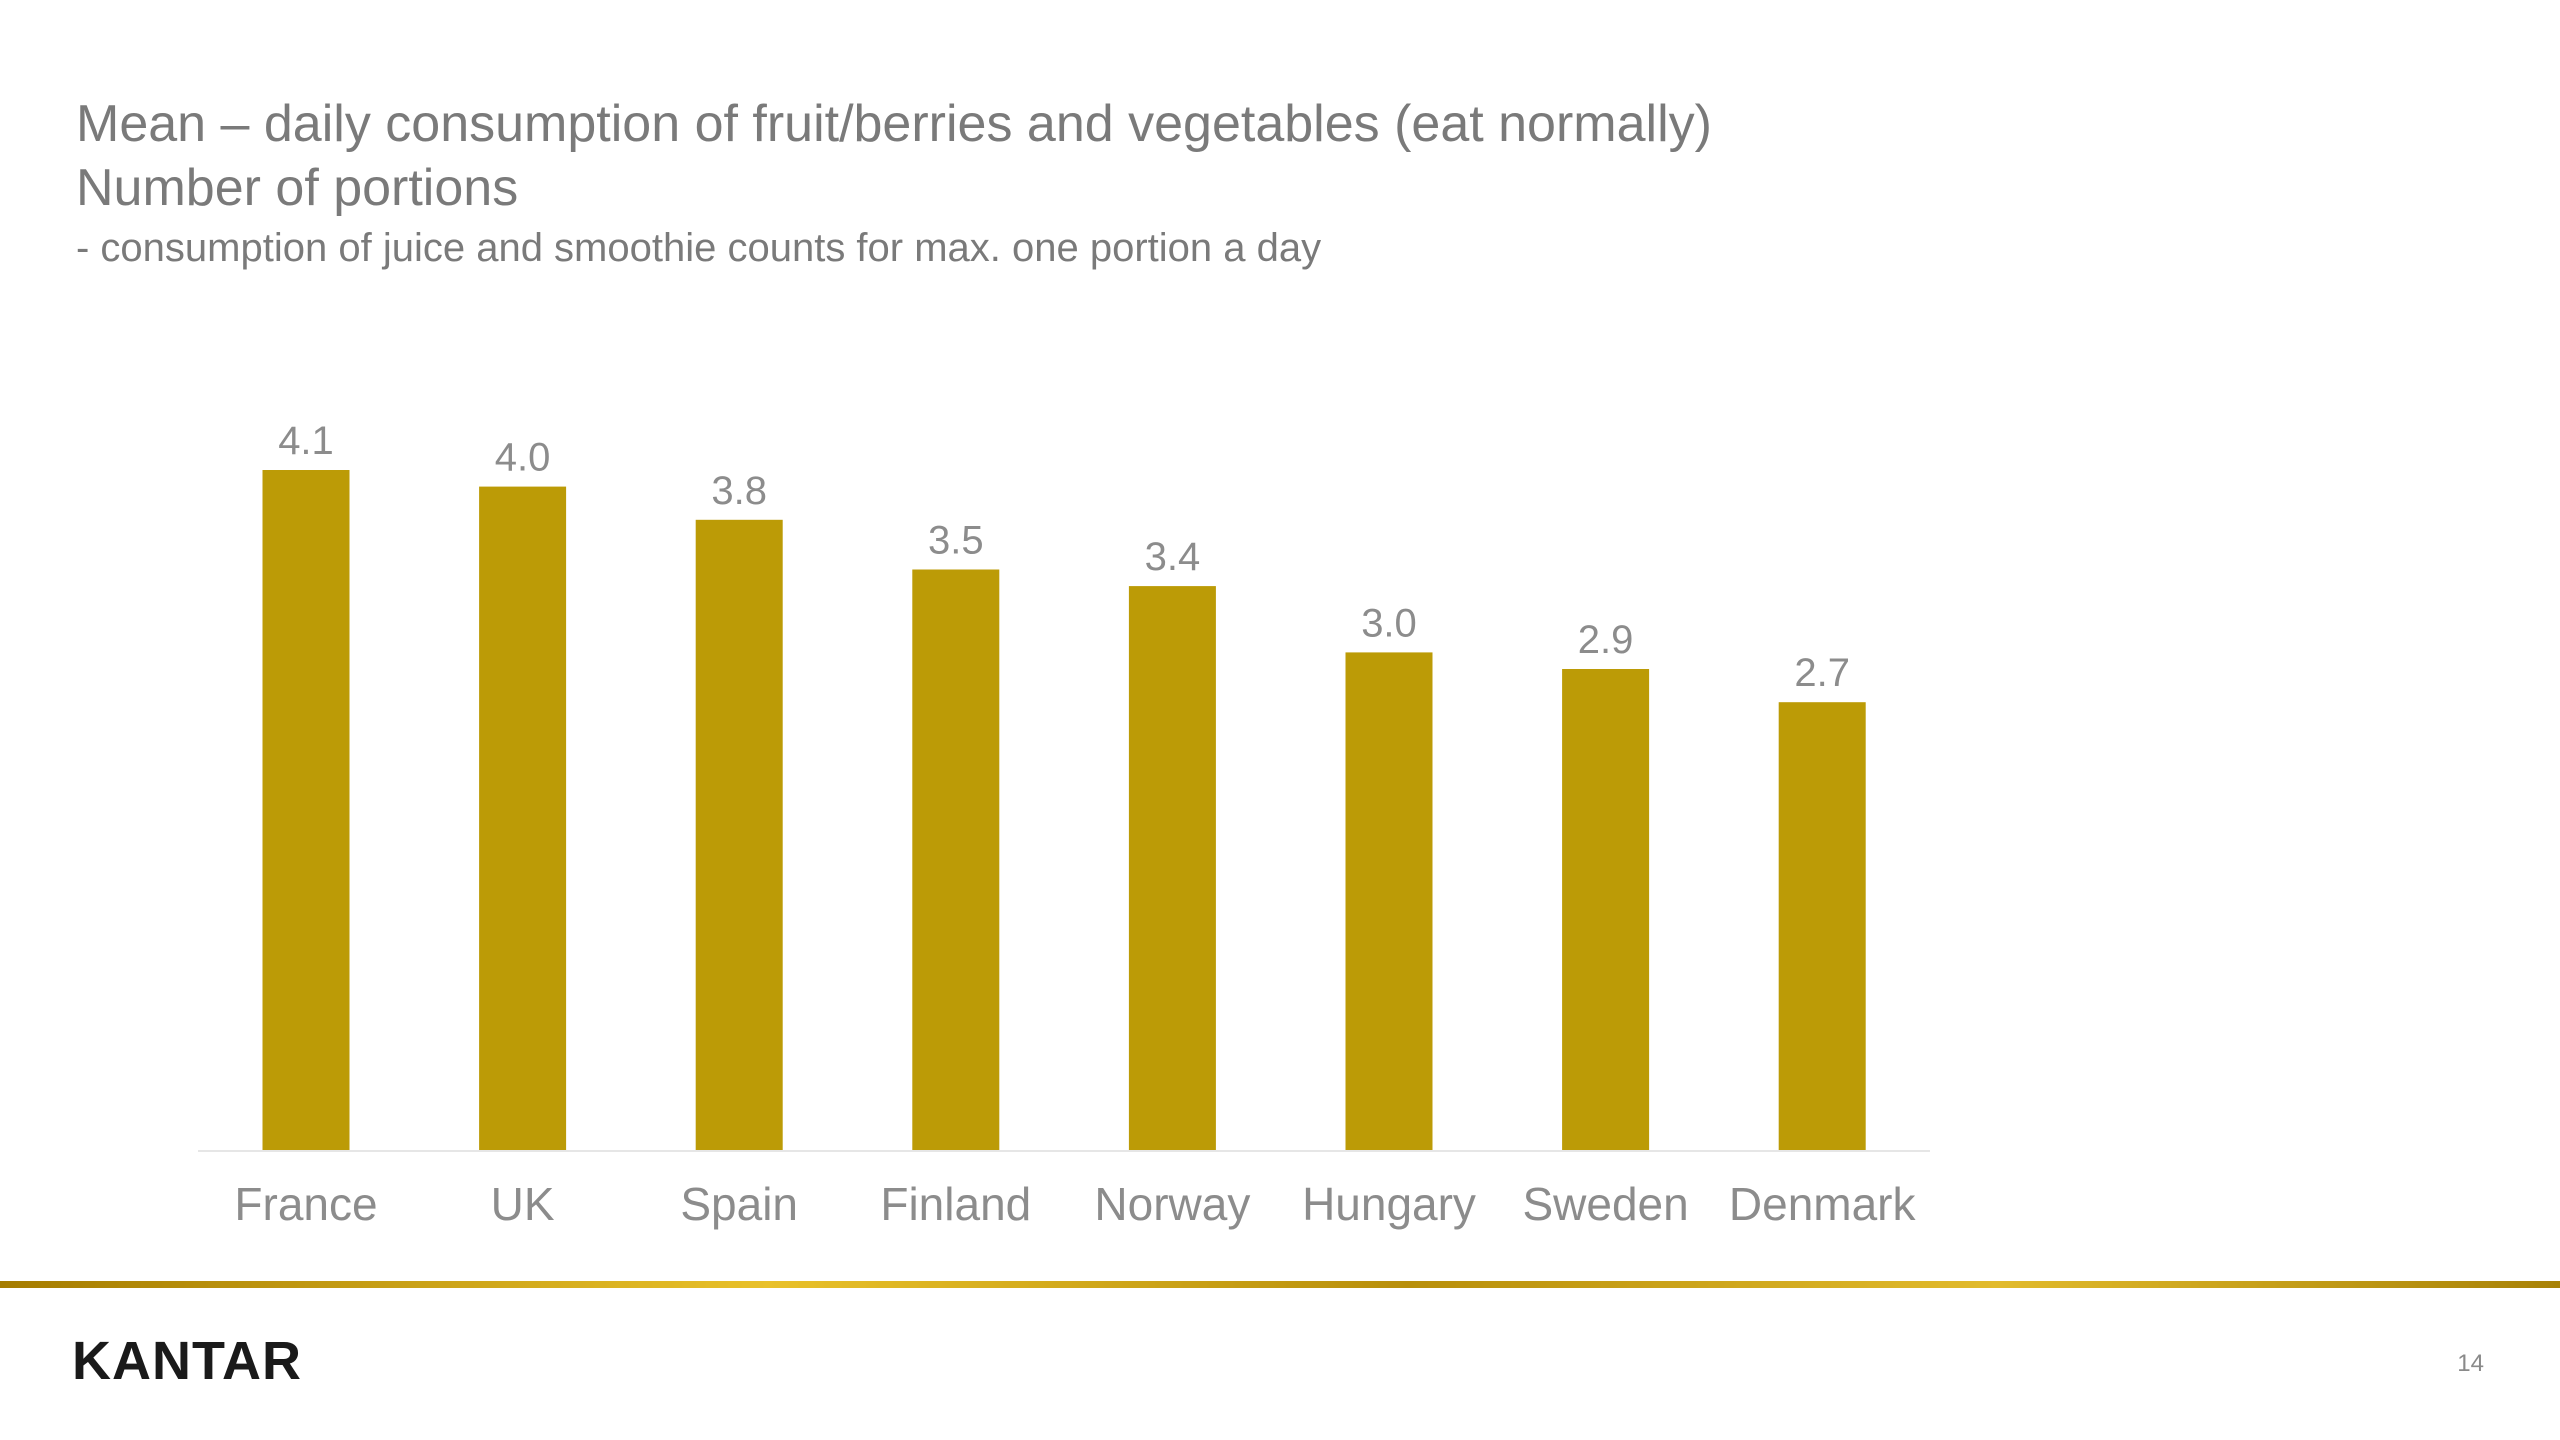  Describe the element at coordinates (1389, 623) in the screenshot. I see `value-label-hungary: 3.0` at that location.